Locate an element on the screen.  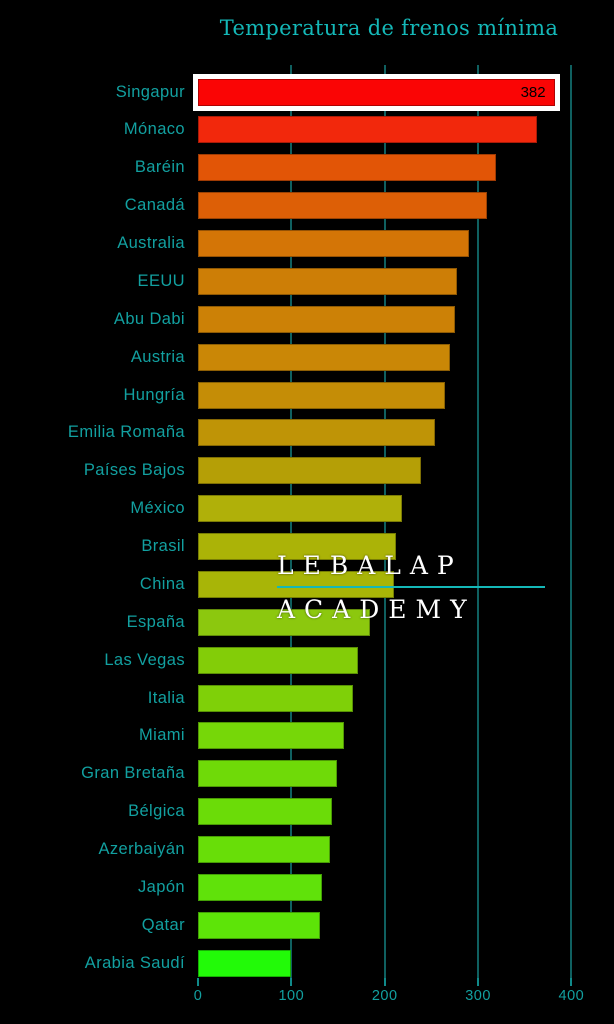
category-label: España is located at coordinates (155, 621).